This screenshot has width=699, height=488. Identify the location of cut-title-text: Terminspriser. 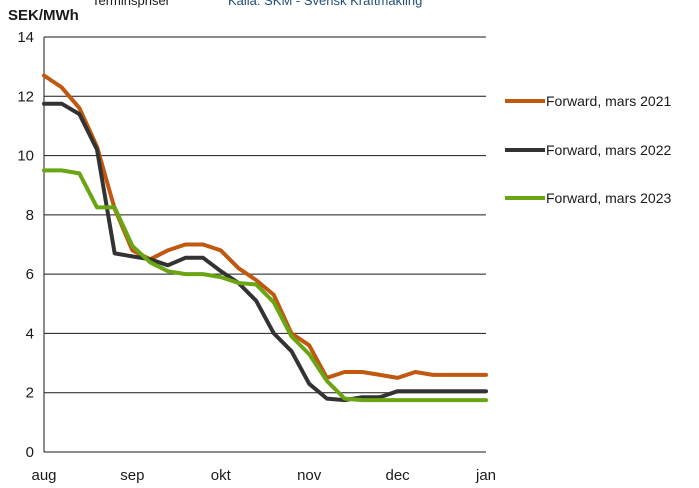
(131, 4).